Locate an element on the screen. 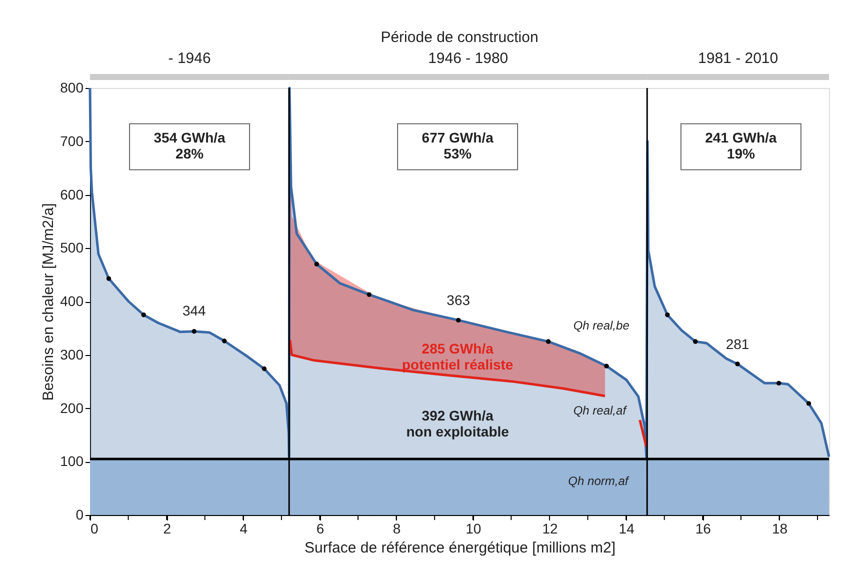 The width and height of the screenshot is (845, 574). y-tick-label: 700 is located at coordinates (72, 140).